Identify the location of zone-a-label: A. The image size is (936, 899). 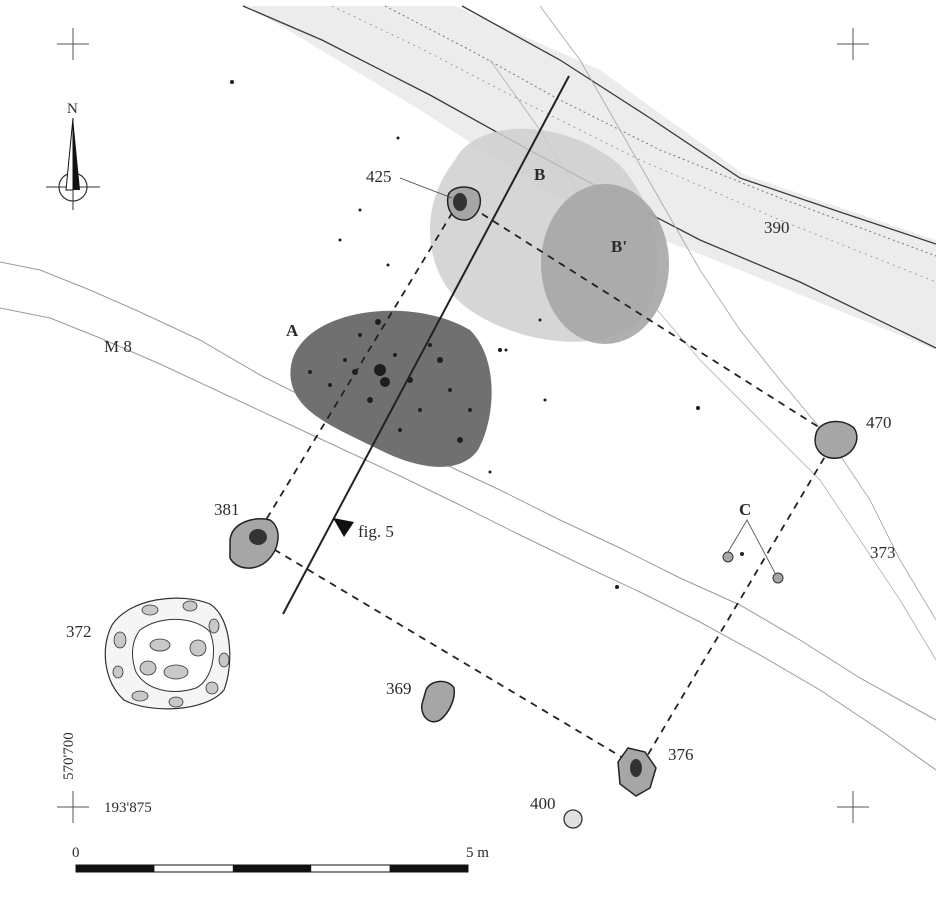
(292, 330).